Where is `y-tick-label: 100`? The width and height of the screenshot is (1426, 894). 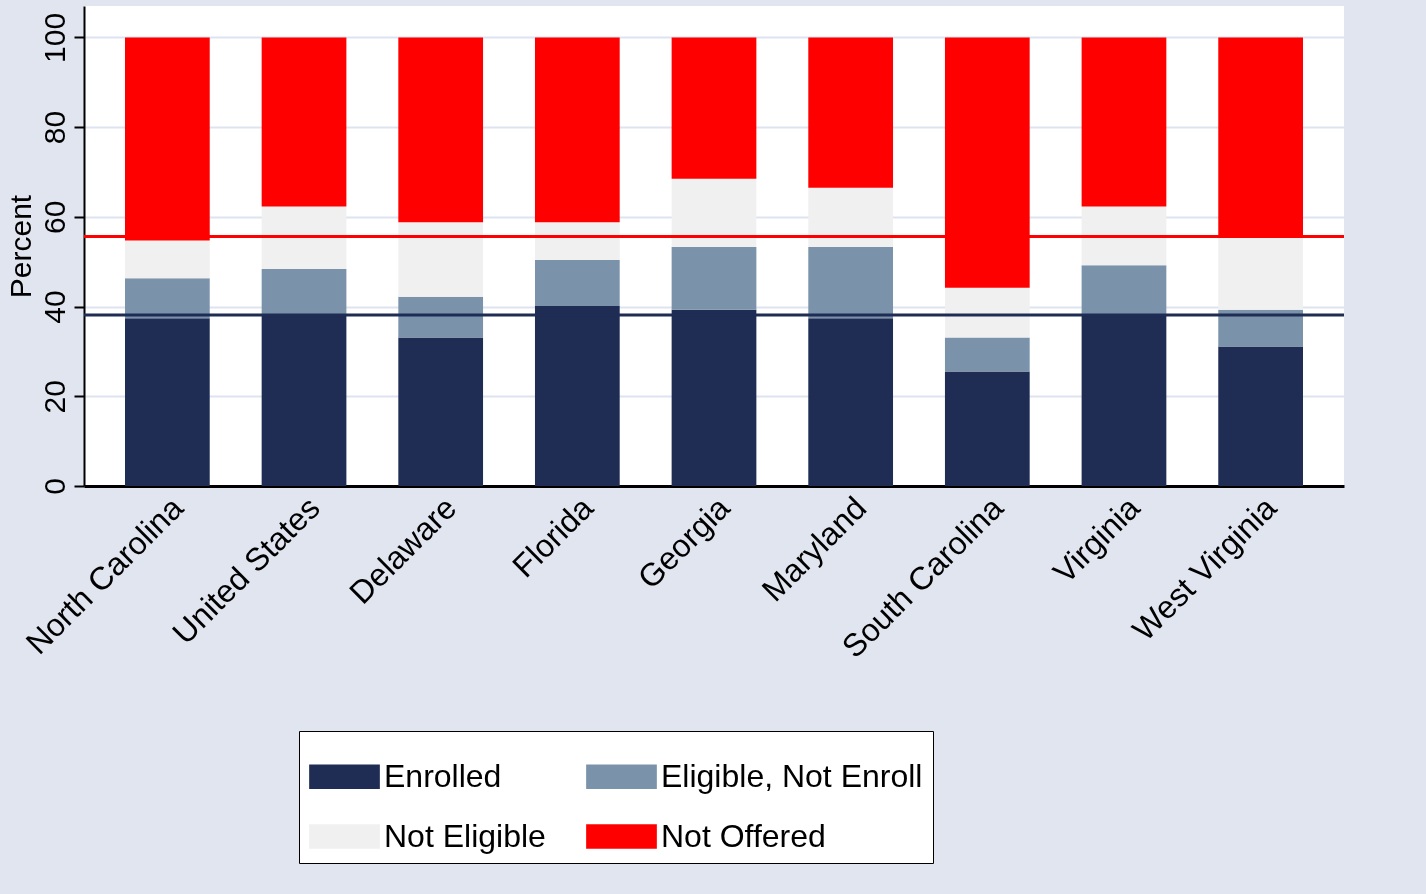 y-tick-label: 100 is located at coordinates (54, 37).